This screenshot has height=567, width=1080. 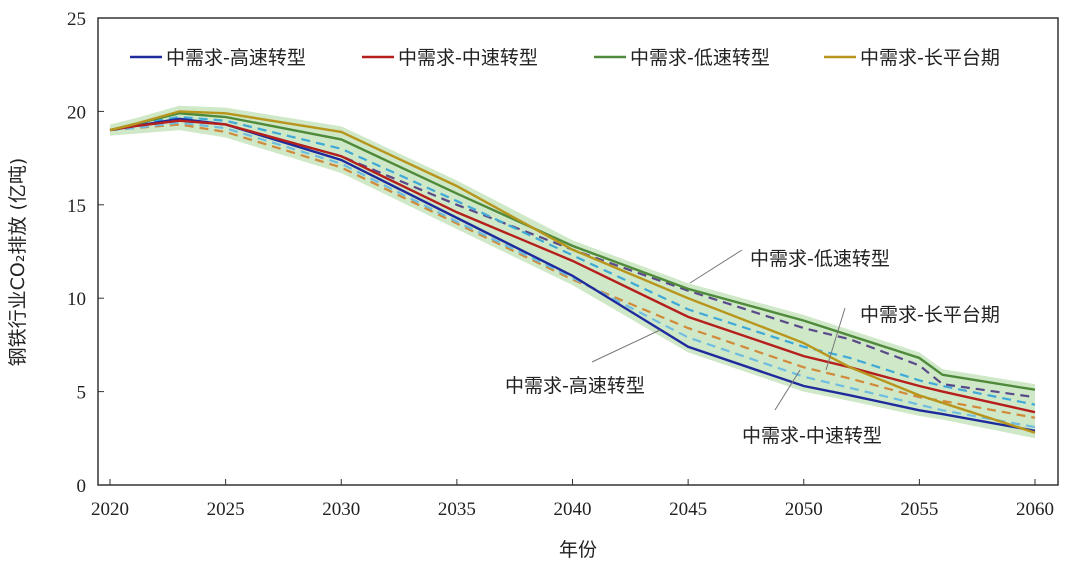 I want to click on x-tick-label: 2020, so click(x=110, y=509).